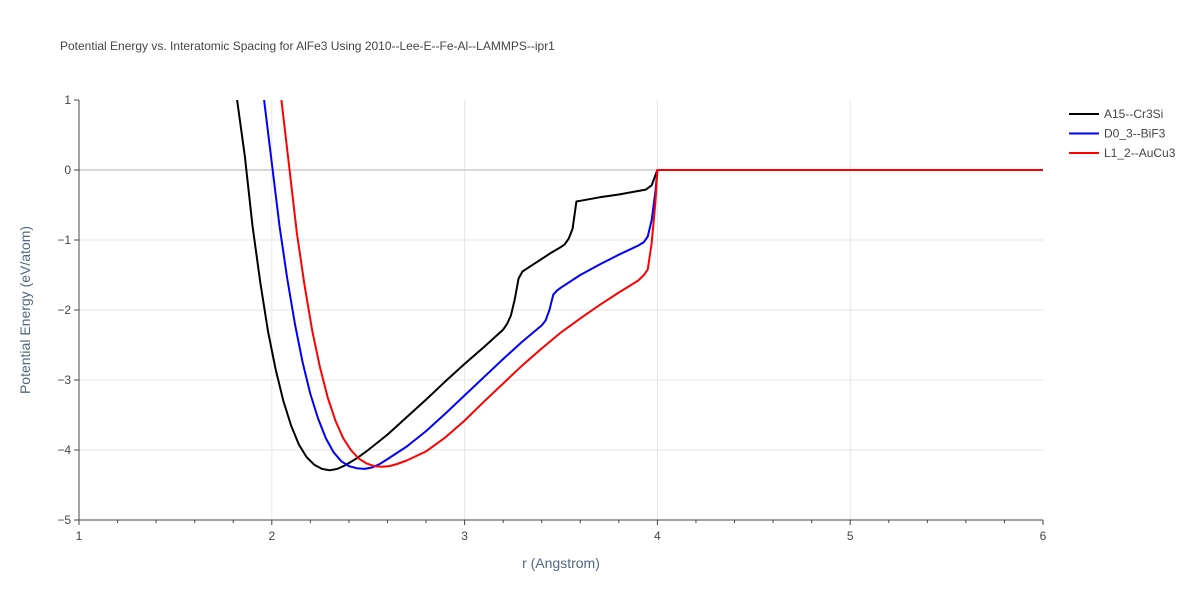  Describe the element at coordinates (64, 310) in the screenshot. I see `y-tick-label: −2` at that location.